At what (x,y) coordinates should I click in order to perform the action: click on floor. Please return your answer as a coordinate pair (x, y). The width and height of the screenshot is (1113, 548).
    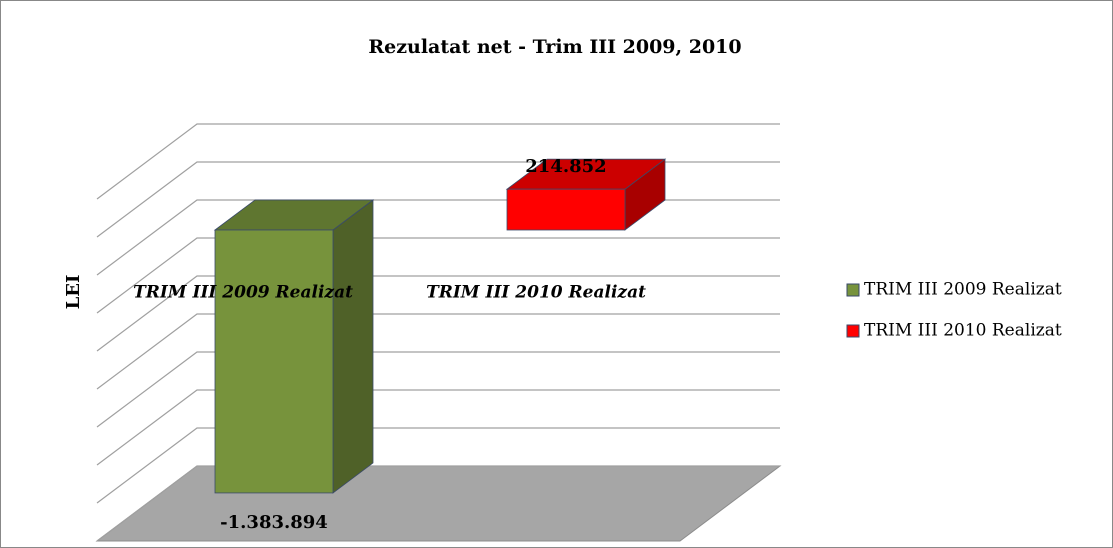
    Looking at the image, I should click on (438, 503).